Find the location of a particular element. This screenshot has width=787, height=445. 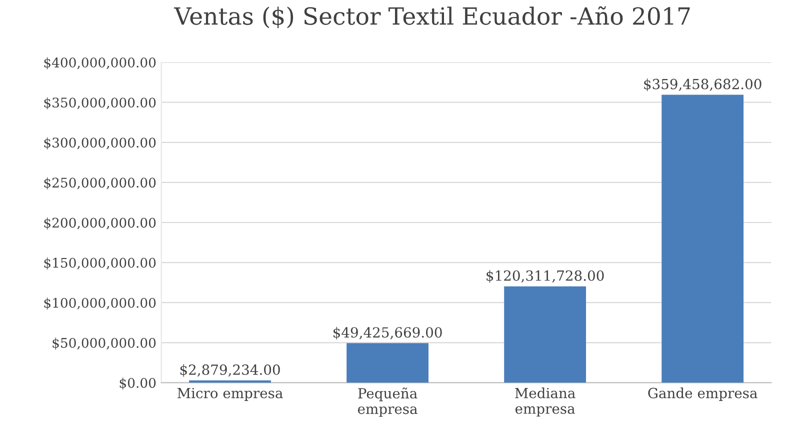

y-tick-label: $250,000,000.00 is located at coordinates (100, 183).